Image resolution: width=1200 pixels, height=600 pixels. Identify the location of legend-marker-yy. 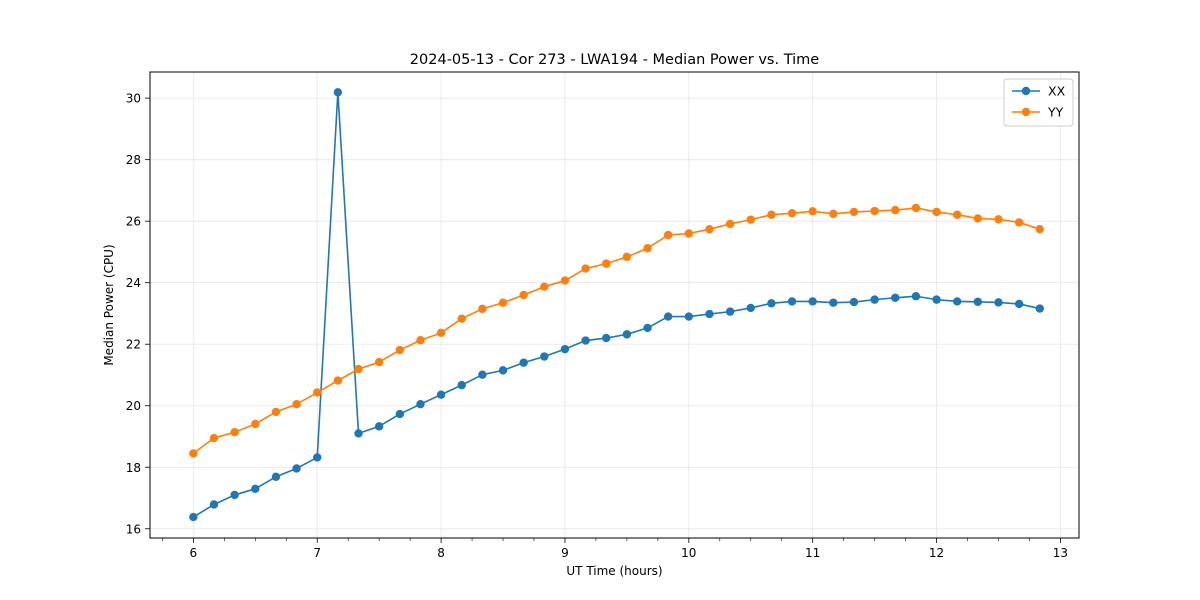
(1026, 112).